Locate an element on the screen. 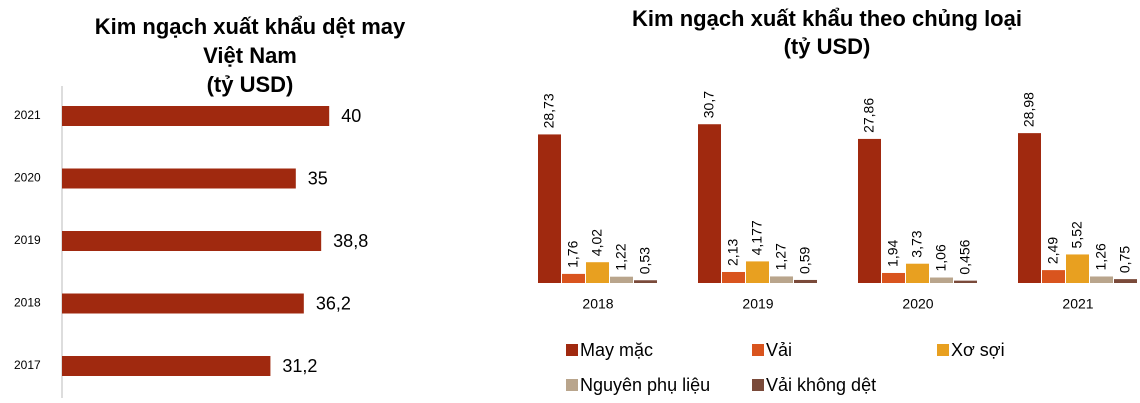 The image size is (1140, 403). x-tick-label: 2018 is located at coordinates (597, 304).